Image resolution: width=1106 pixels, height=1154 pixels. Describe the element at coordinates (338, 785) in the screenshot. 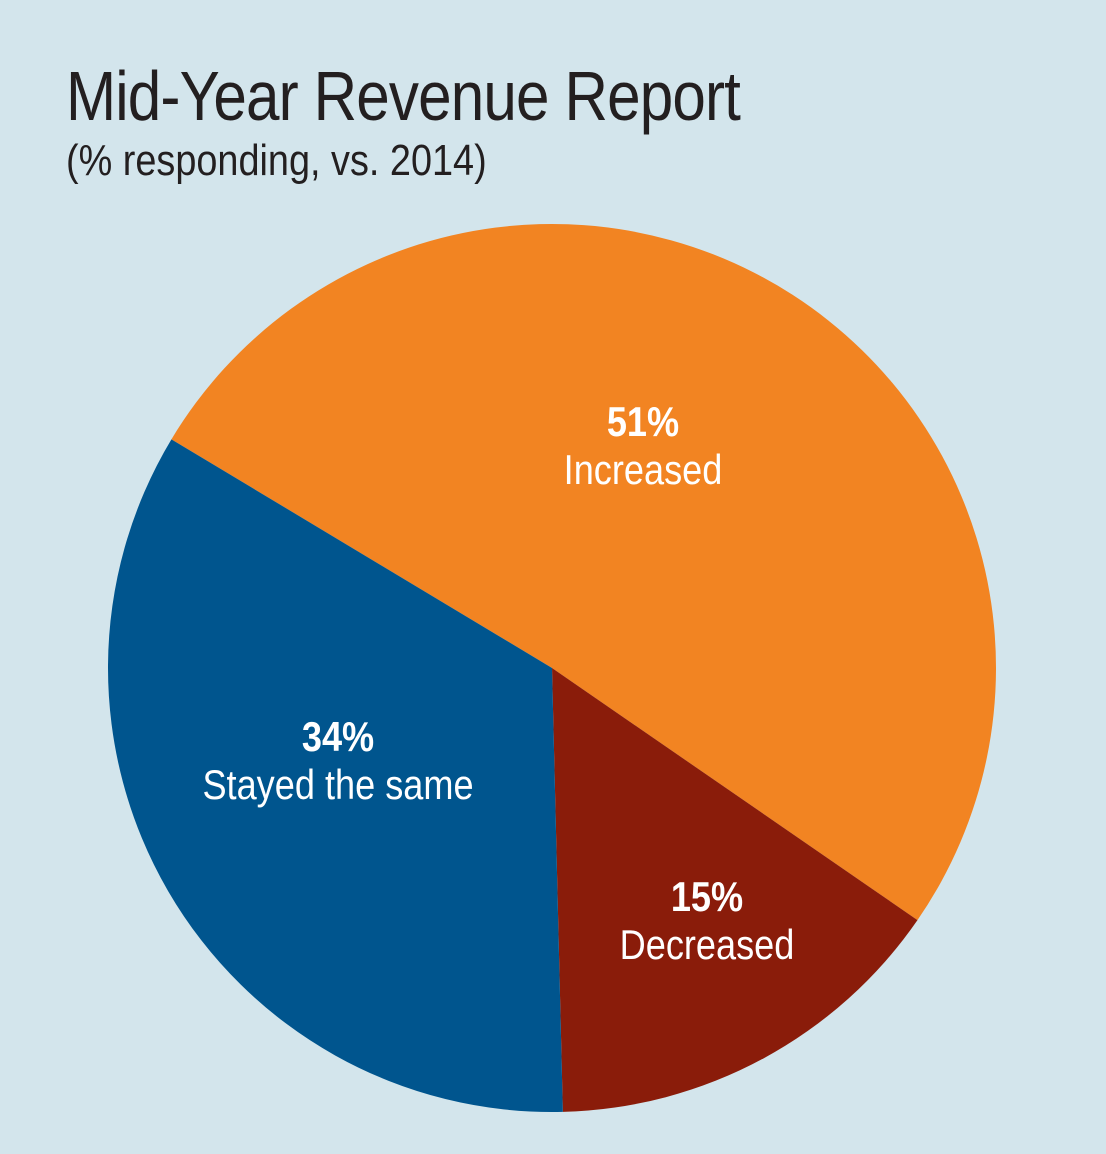

I see `category-label: Stayed the same` at that location.